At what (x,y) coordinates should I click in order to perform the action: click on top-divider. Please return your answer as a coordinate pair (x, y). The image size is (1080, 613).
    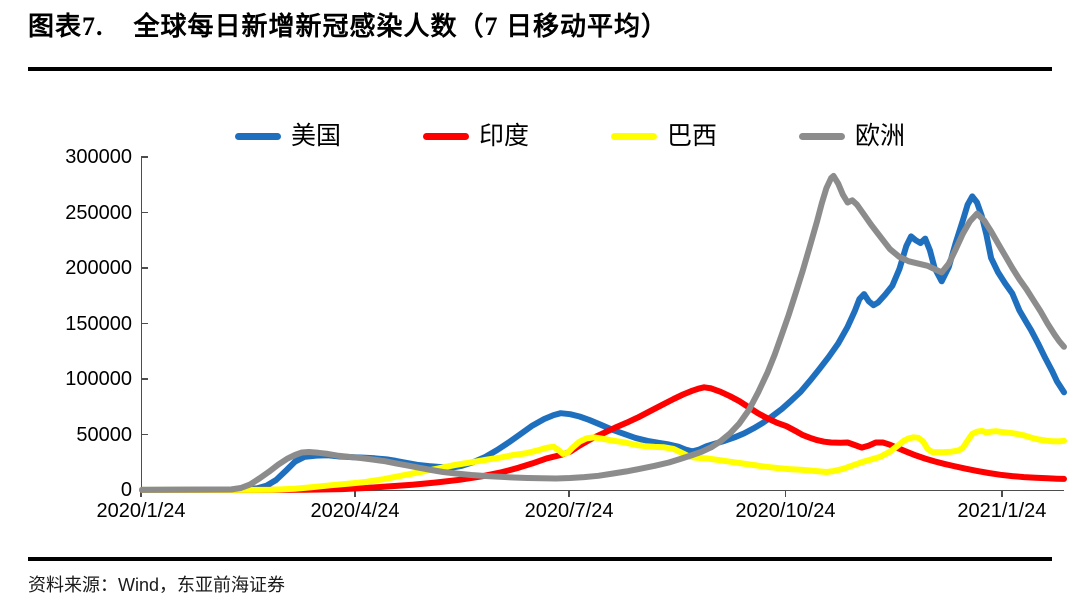
    Looking at the image, I should click on (540, 69).